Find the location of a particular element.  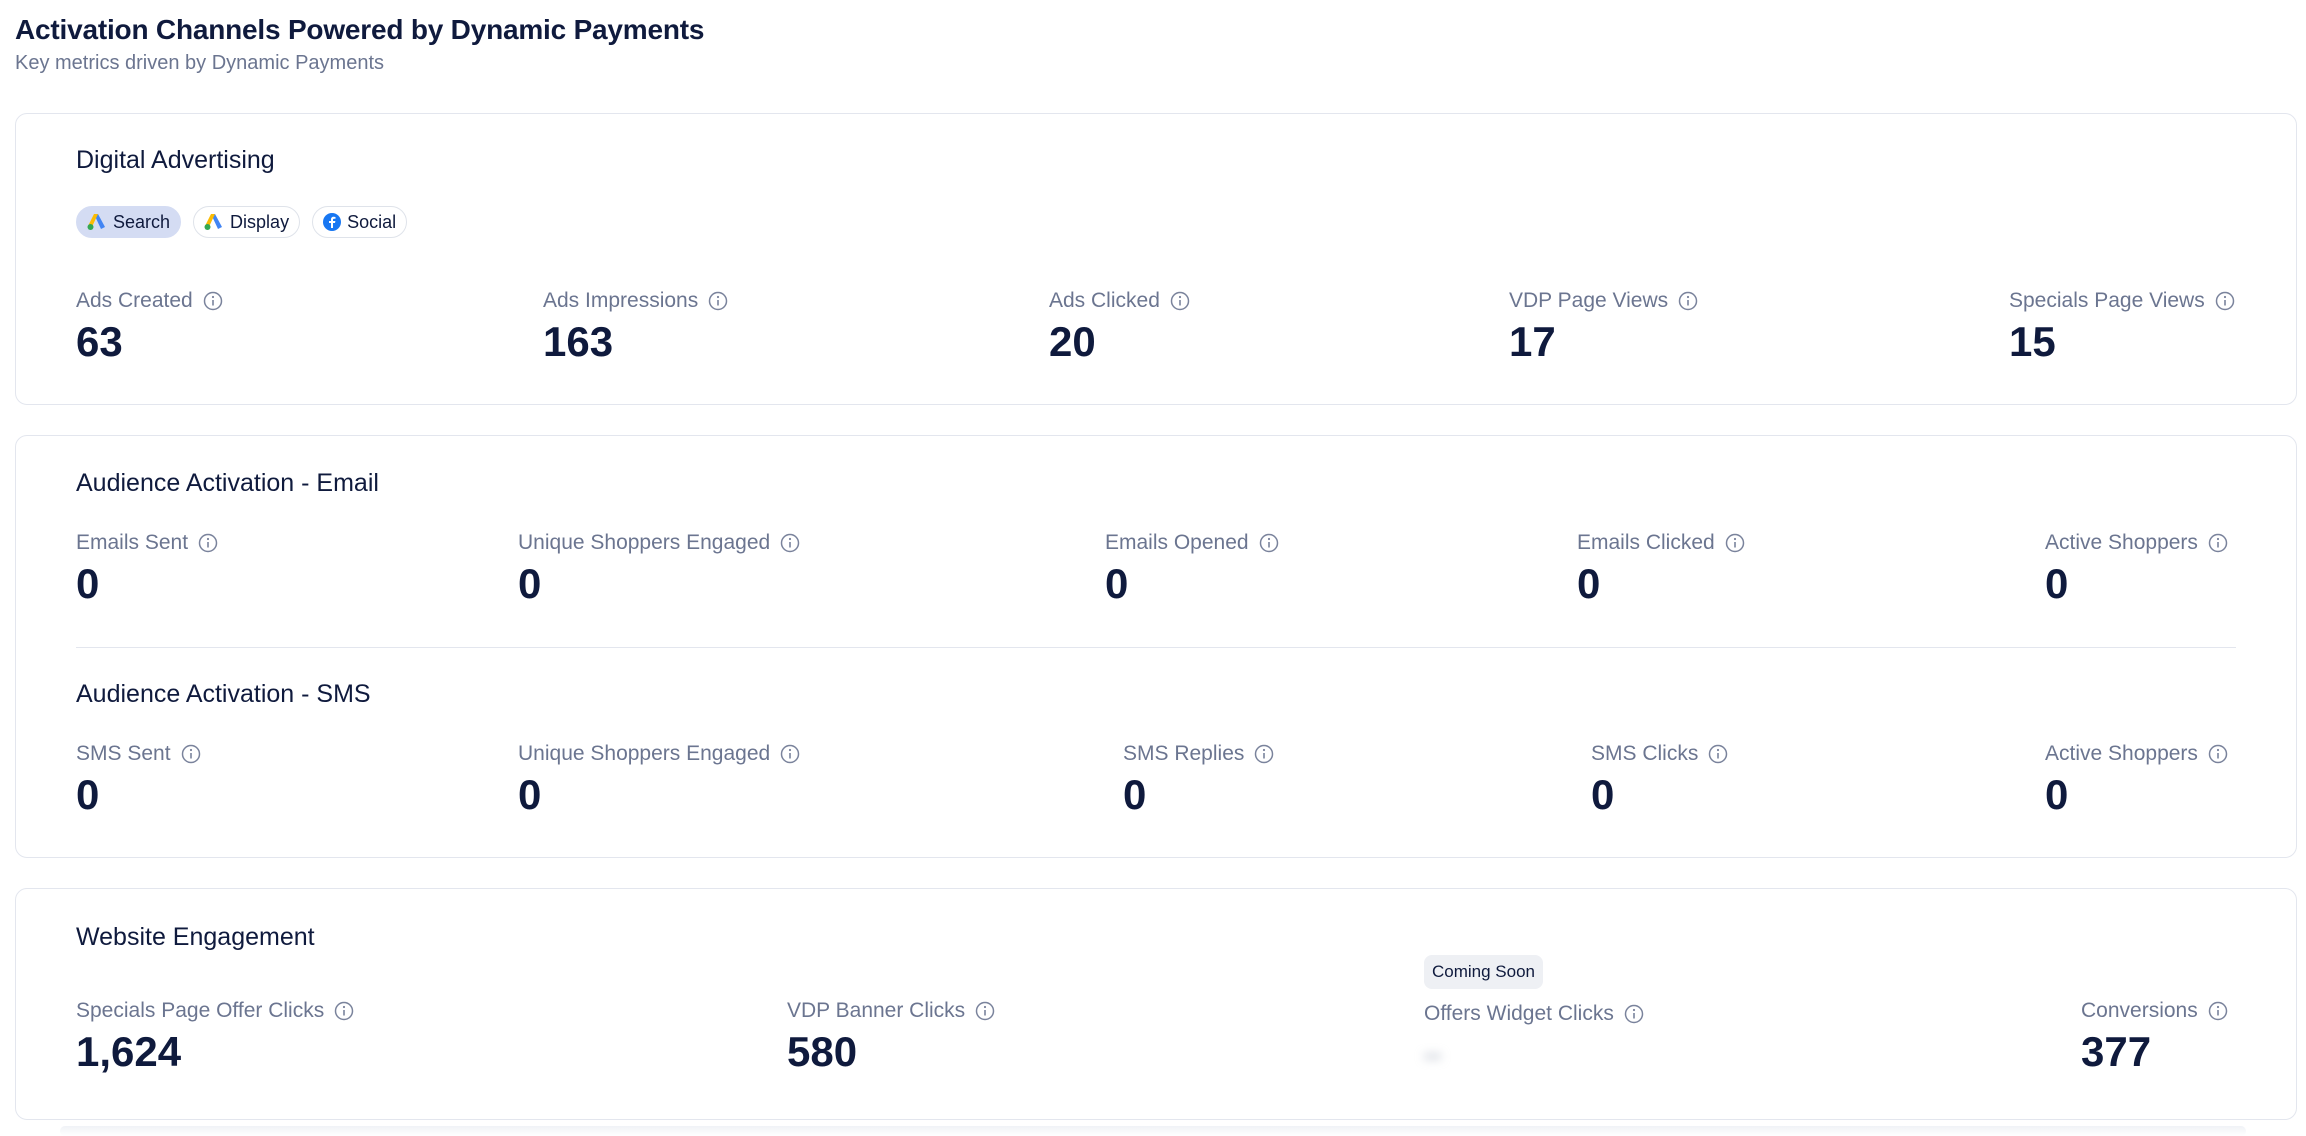

metric-ads-created: Ads Created 63 is located at coordinates (149, 327).